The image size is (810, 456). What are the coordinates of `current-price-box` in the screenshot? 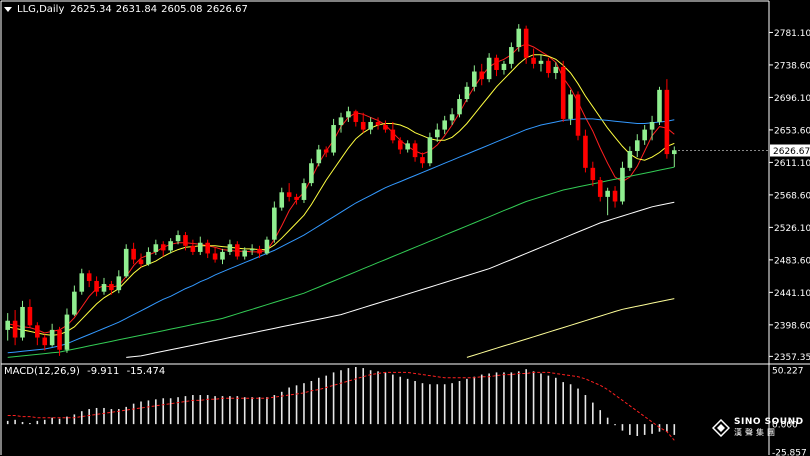 It's located at (790, 150).